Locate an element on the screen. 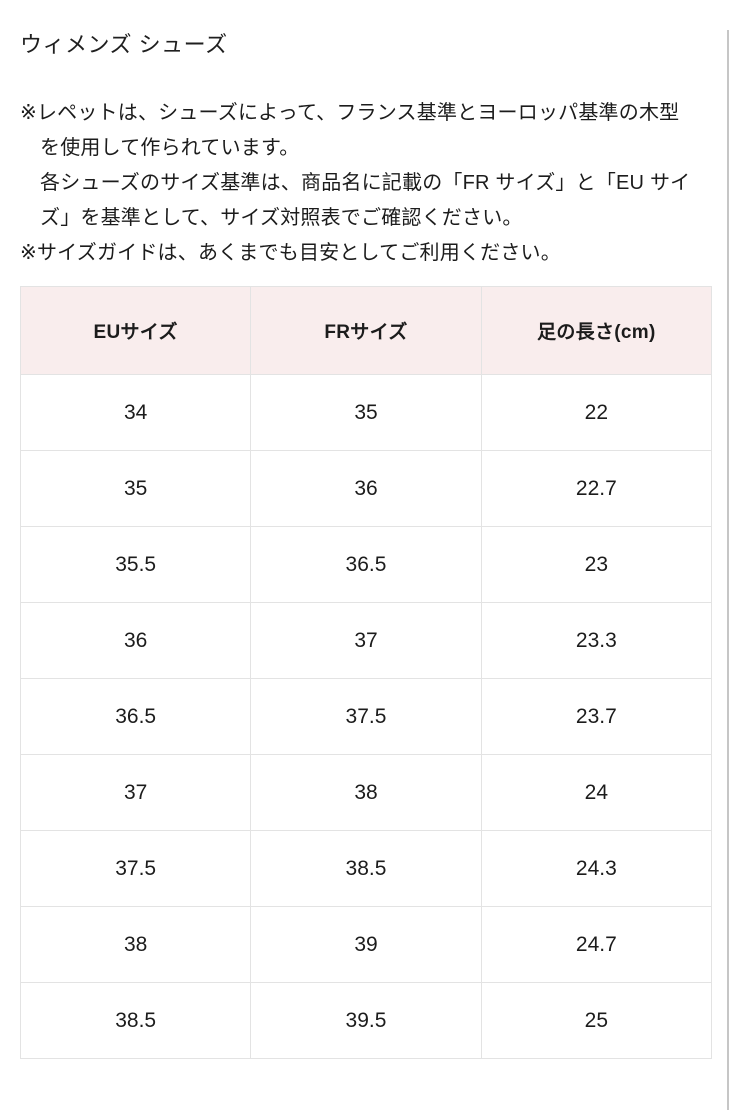 This screenshot has height=1110, width=732. table-row: 35 36 22.7 is located at coordinates (366, 488).